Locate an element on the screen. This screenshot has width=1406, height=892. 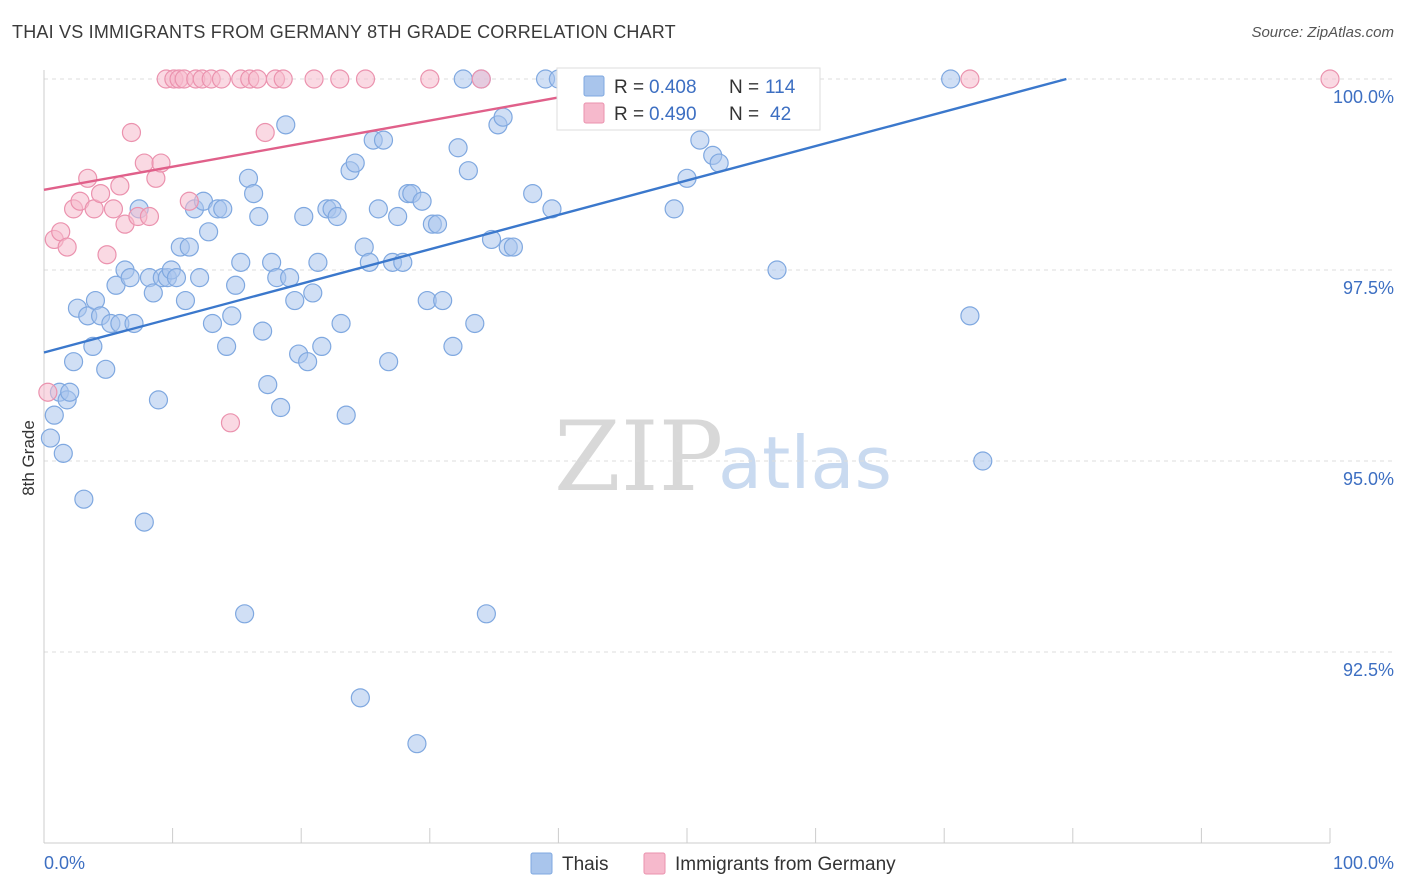
legend-r-value-1: 0.408 is located at coordinates (673, 87).